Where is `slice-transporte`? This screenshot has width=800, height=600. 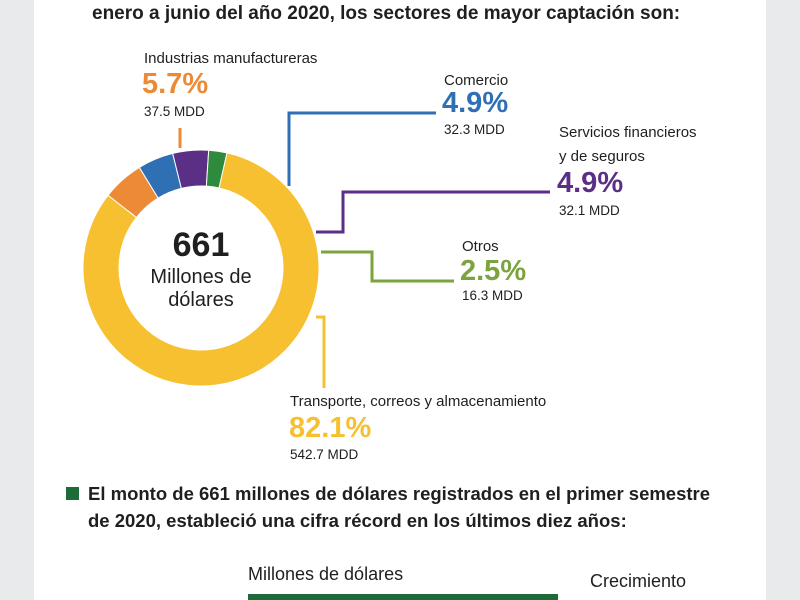 slice-transporte is located at coordinates (201, 269).